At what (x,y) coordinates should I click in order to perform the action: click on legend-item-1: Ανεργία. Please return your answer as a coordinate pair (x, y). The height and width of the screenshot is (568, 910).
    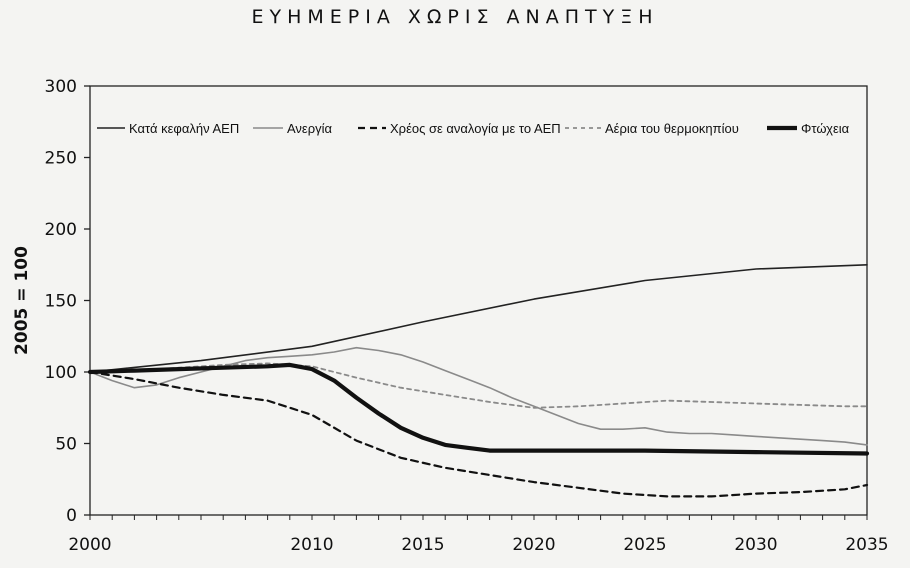
    Looking at the image, I should click on (293, 128).